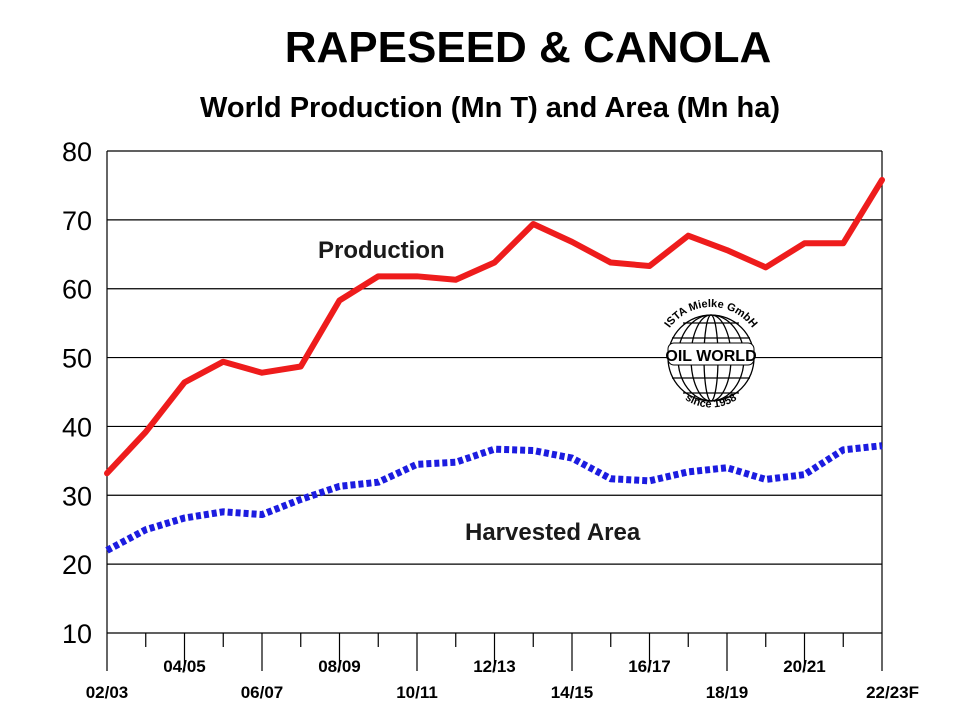  What do you see at coordinates (892, 692) in the screenshot?
I see `x-tick-label: 22/23F` at bounding box center [892, 692].